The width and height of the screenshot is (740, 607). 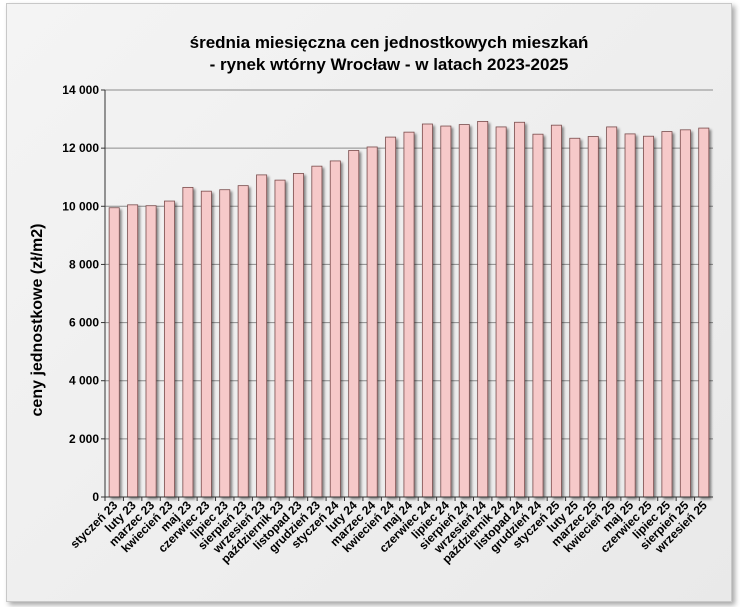 I want to click on y-tick-labels: 0 2 000 4 000 6 000 8 000 10 000 12 000 14 000, so click(x=83, y=293).